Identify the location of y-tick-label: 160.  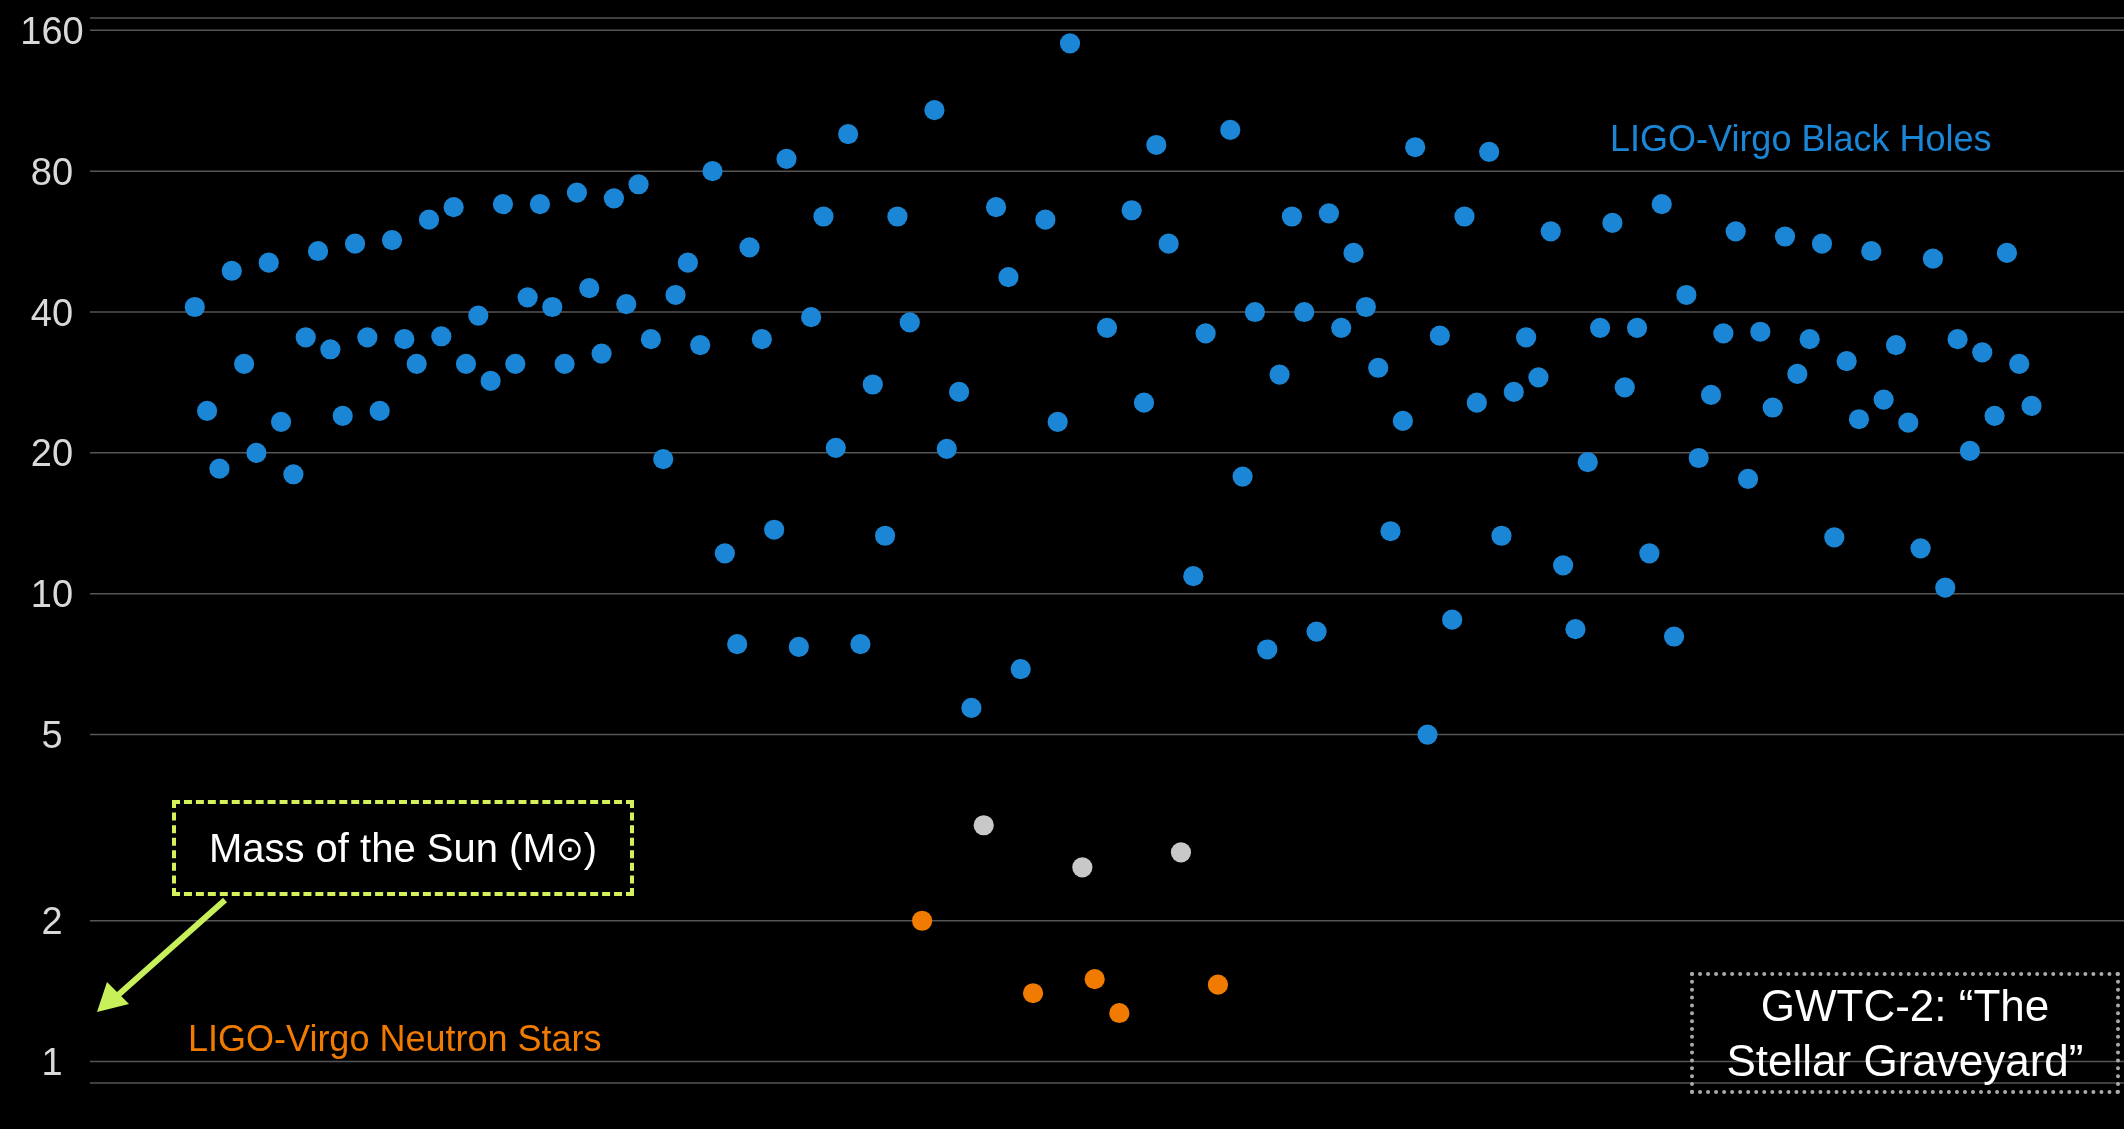
(52, 30).